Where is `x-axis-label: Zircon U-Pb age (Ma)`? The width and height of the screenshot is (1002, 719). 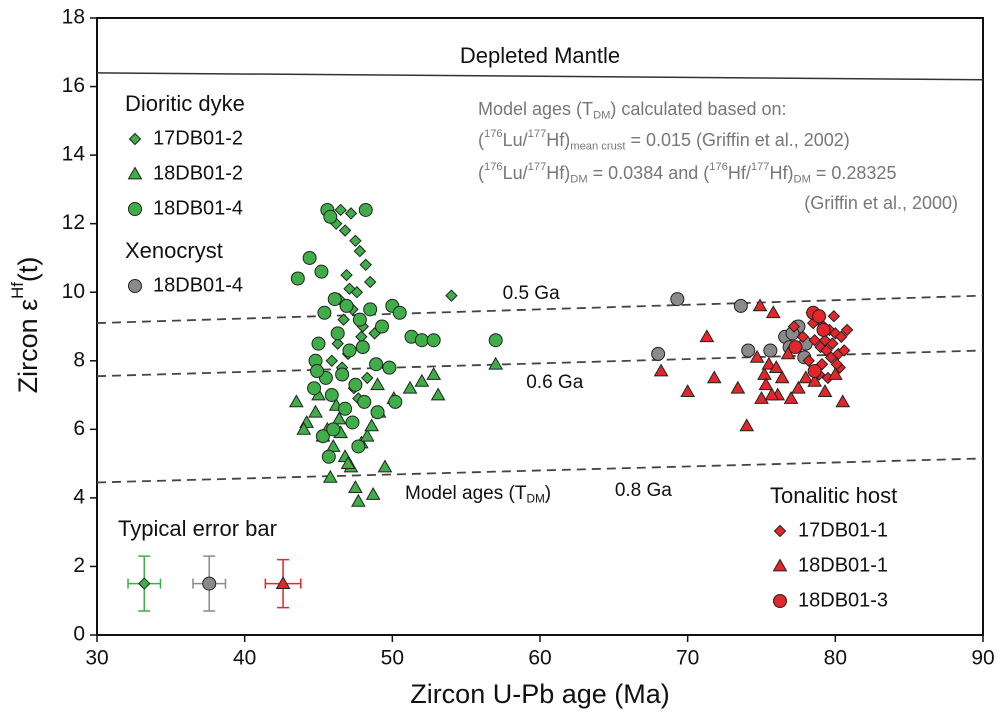
x-axis-label: Zircon U-Pb age (Ma) is located at coordinates (540, 694).